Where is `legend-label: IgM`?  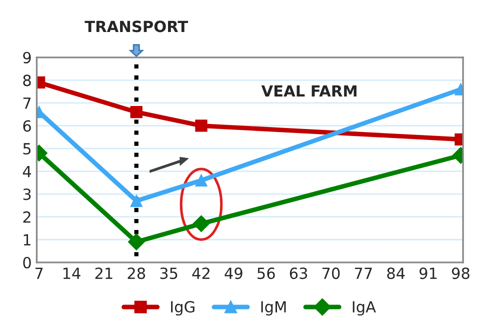 legend-label: IgM is located at coordinates (273, 308).